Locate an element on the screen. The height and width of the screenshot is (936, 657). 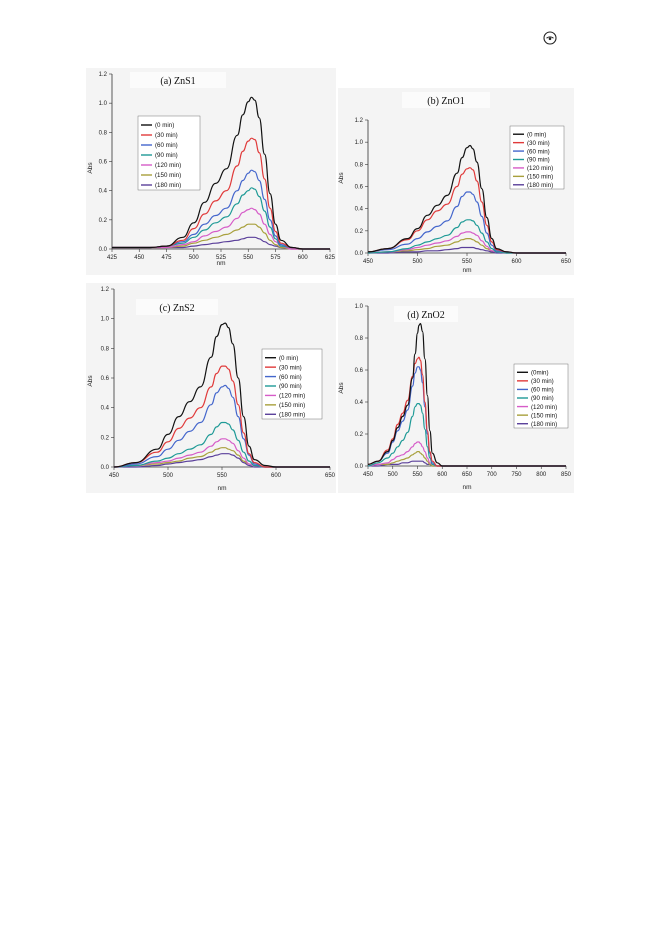
chart-title: (d) ZnO2 is located at coordinates (426, 315).